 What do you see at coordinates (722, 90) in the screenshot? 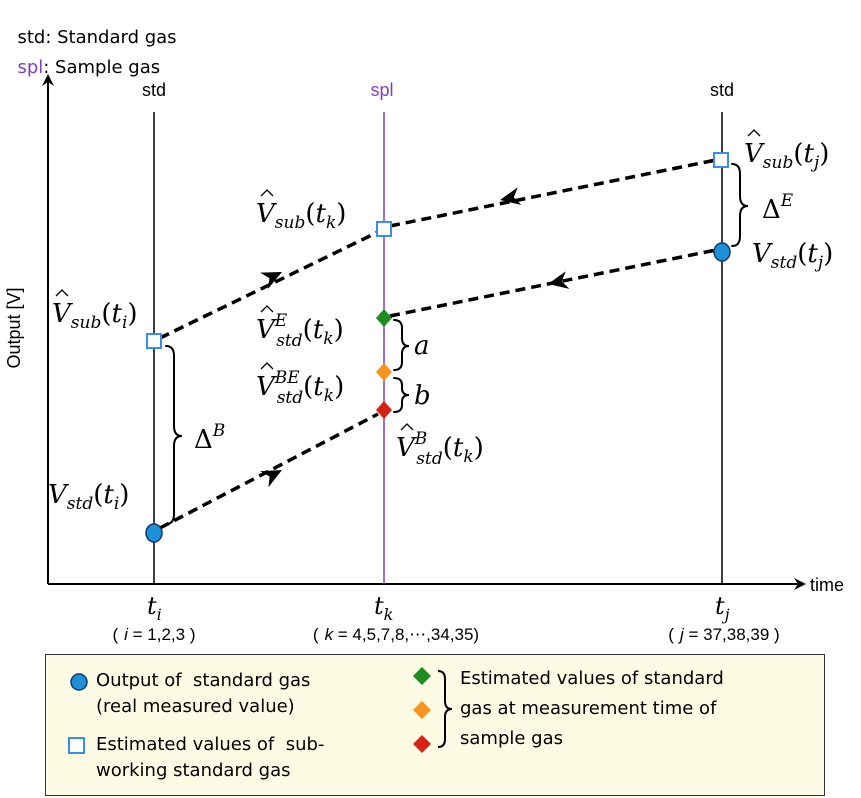
I see `column-label-std-right: std` at bounding box center [722, 90].